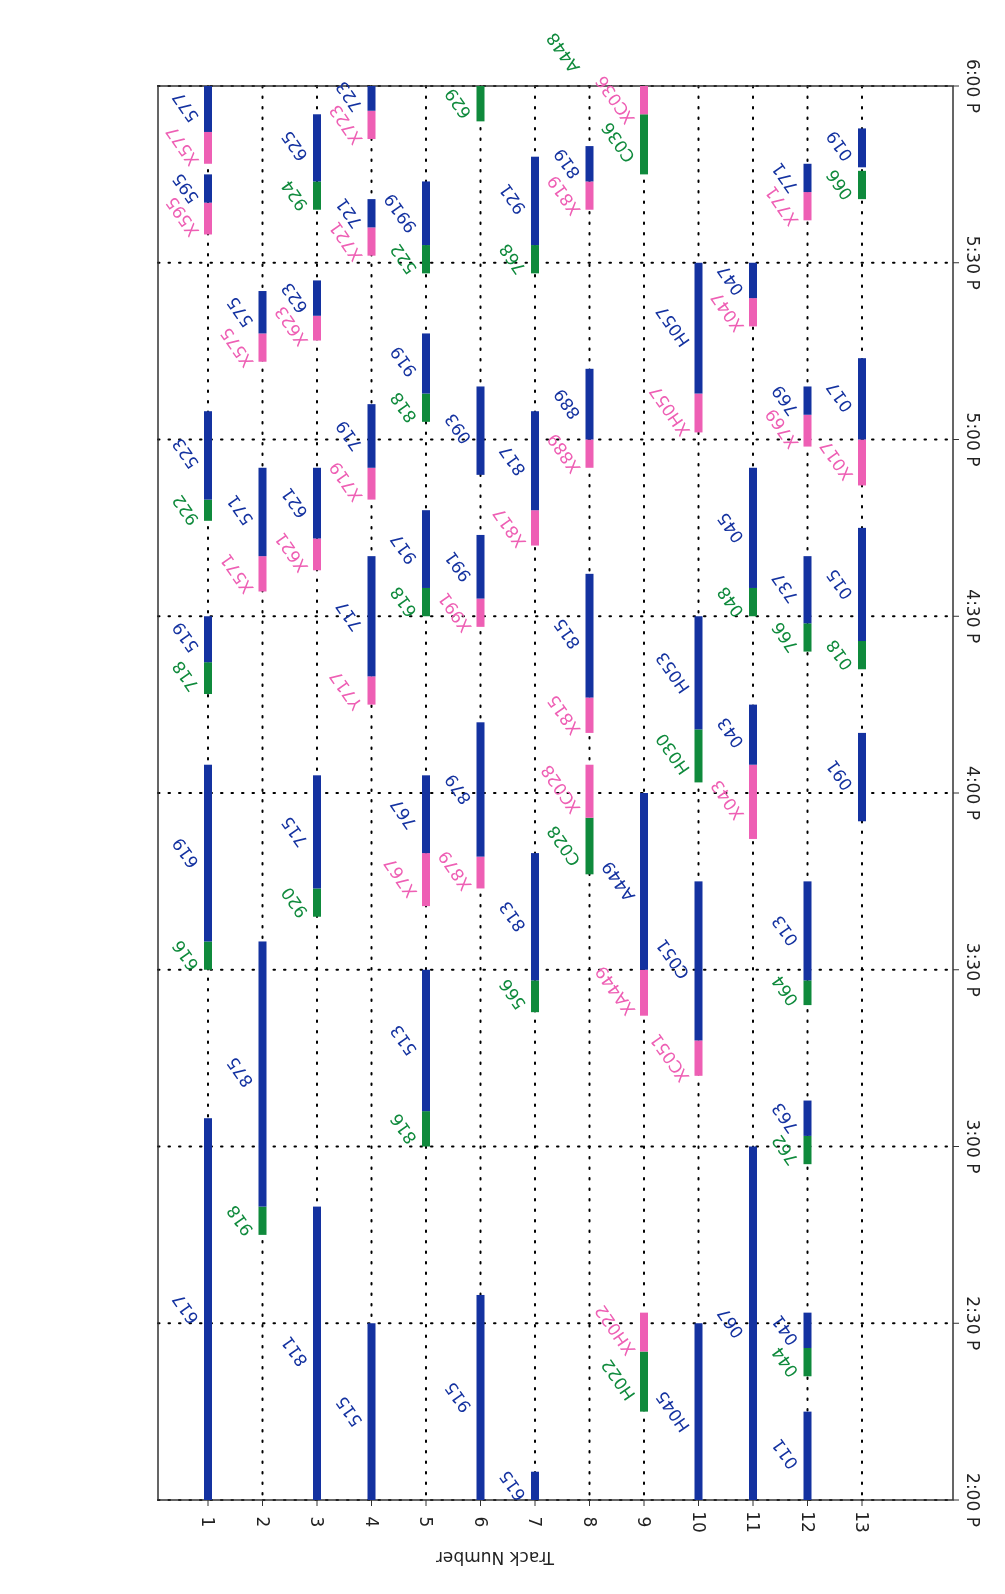 This screenshot has height=1594, width=1005. I want to click on x-tick-label: 1, so click(208, 1522).